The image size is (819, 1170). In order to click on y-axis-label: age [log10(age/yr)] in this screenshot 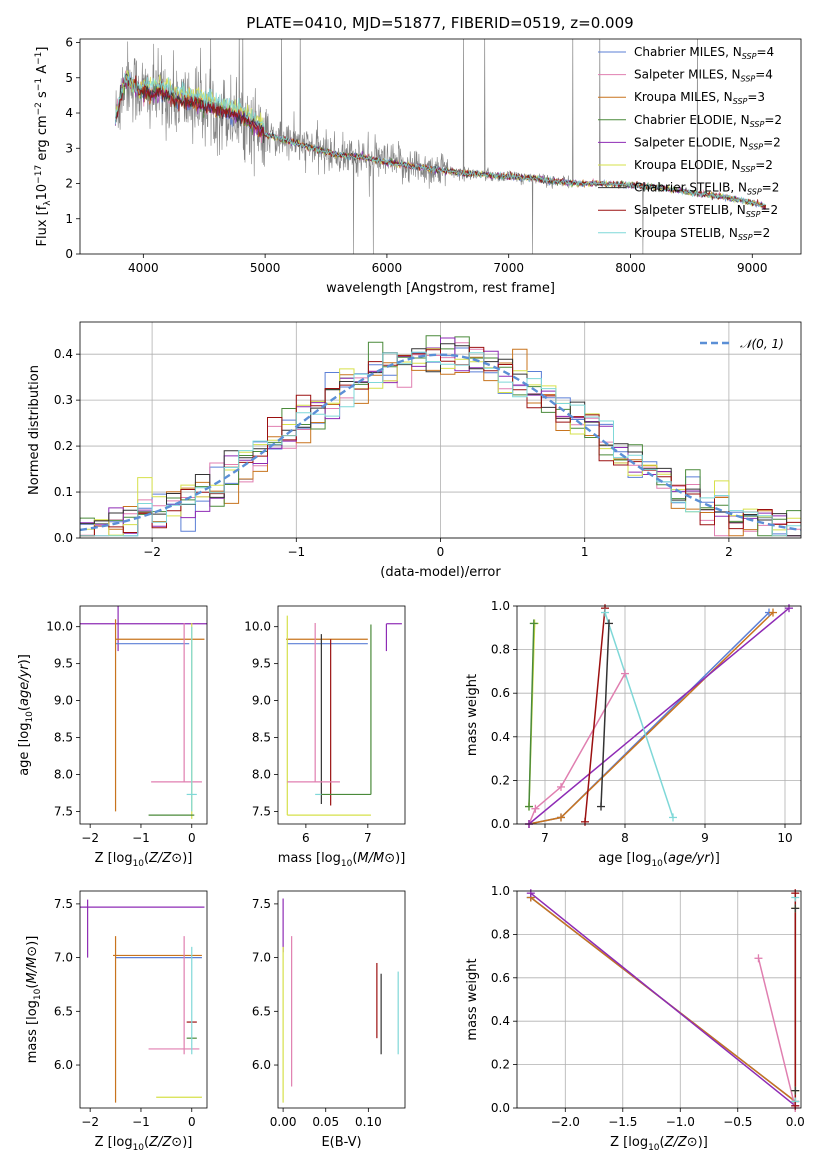, I will do `click(26, 715)`.